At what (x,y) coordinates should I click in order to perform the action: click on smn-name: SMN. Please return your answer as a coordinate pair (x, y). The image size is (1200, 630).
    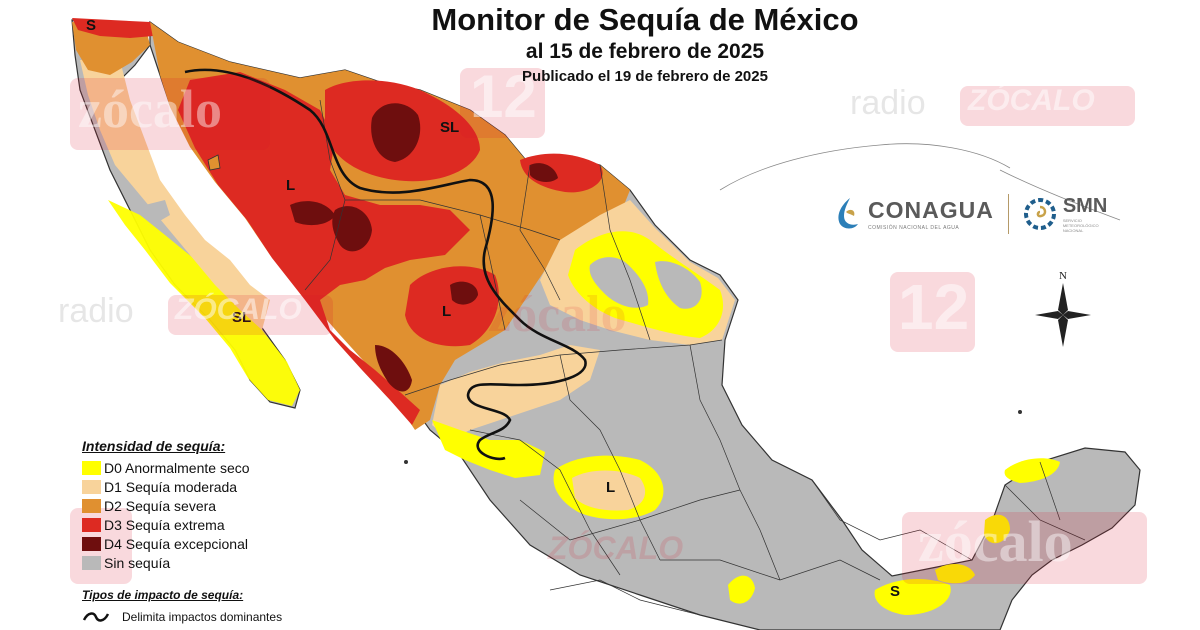
    Looking at the image, I should click on (1085, 206).